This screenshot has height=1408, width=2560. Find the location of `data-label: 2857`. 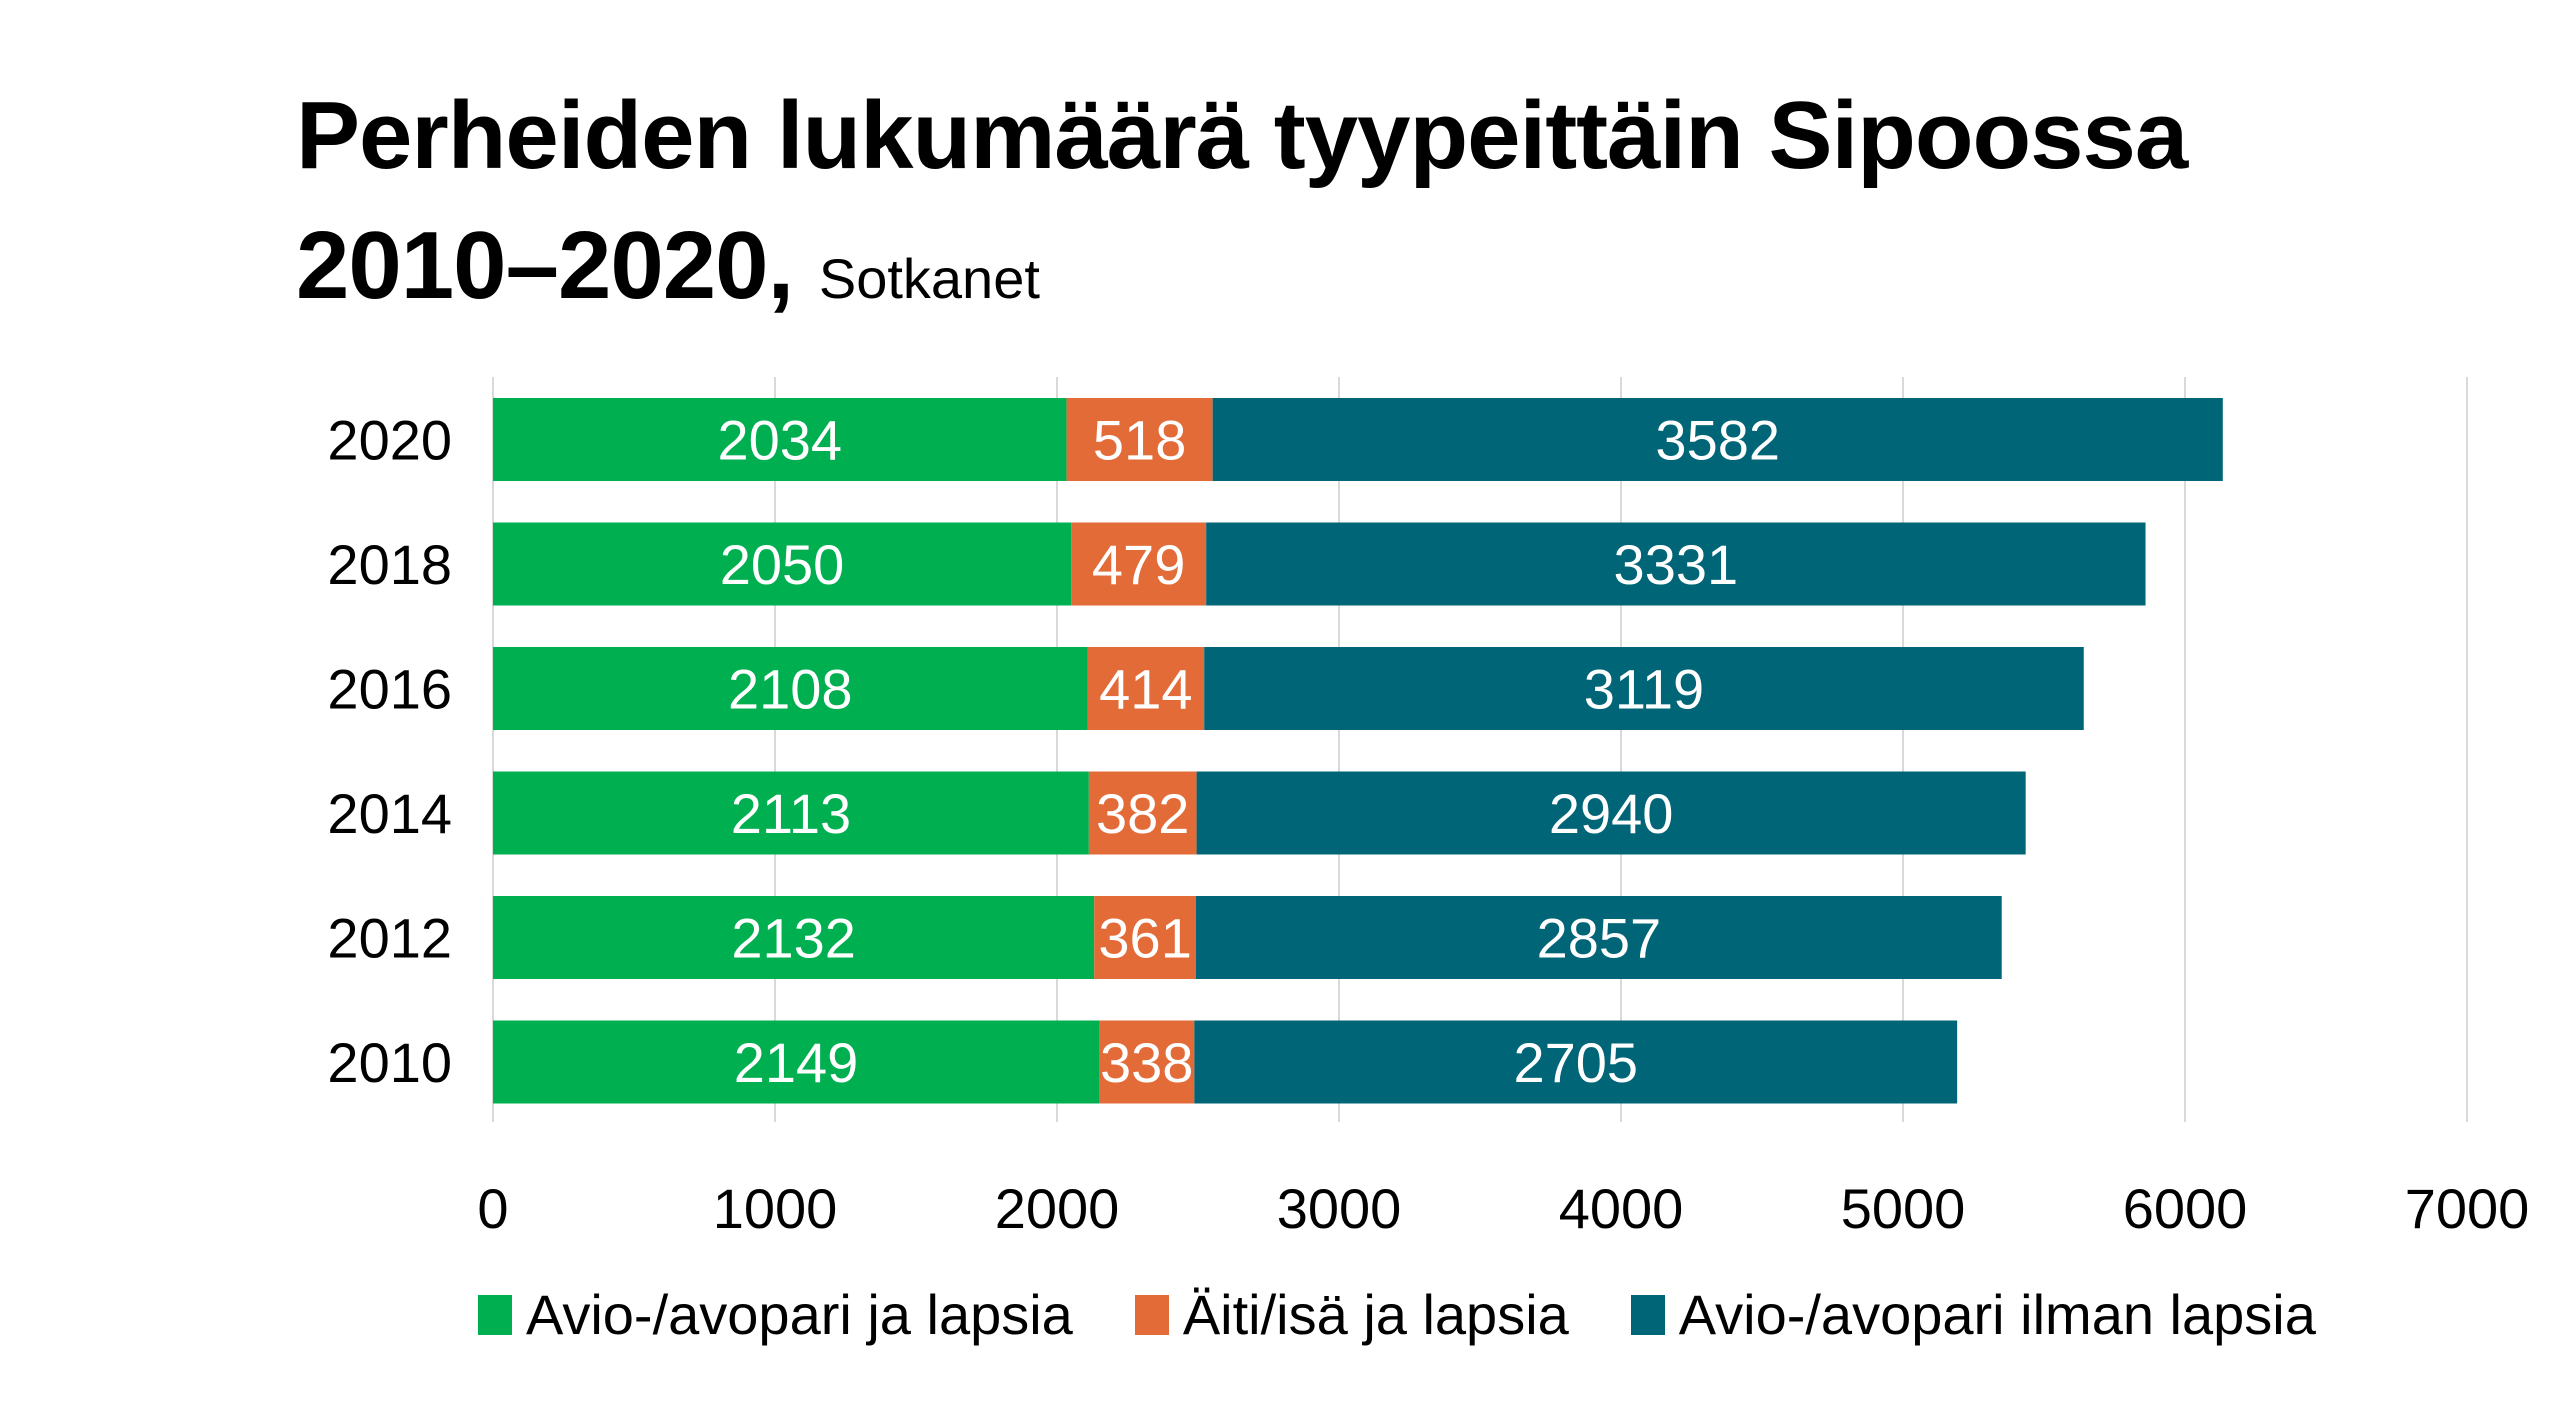

data-label: 2857 is located at coordinates (1599, 938).